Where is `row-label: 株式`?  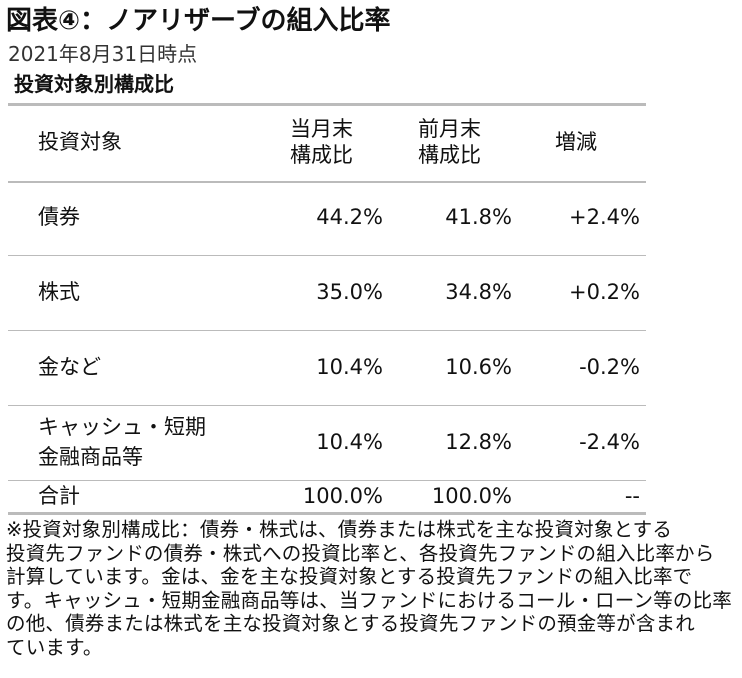
row-label: 株式 is located at coordinates (59, 292).